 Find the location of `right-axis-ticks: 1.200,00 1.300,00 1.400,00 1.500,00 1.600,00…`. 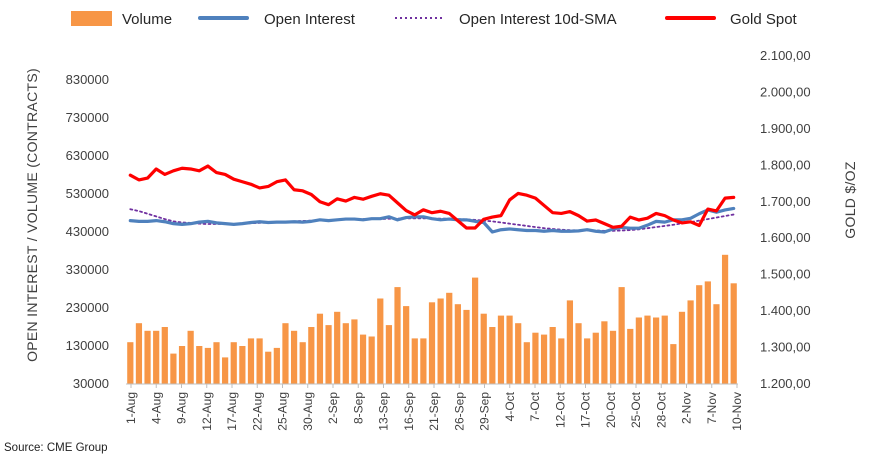

right-axis-ticks: 1.200,00 1.300,00 1.400,00 1.500,00 1.600,00… is located at coordinates (785, 219).